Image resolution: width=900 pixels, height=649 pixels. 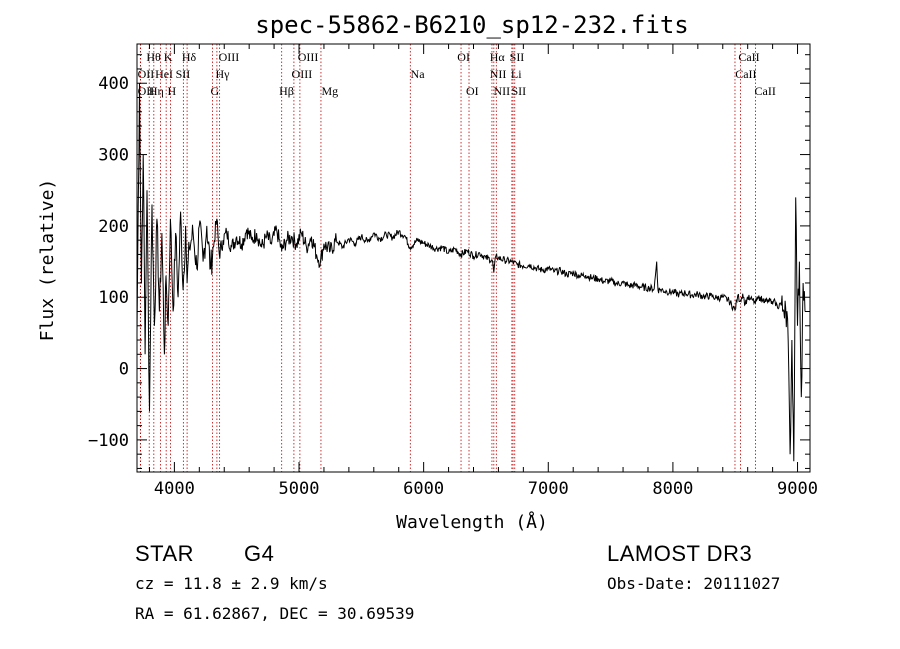 I want to click on y-tick-label: 200, so click(x=113, y=227).